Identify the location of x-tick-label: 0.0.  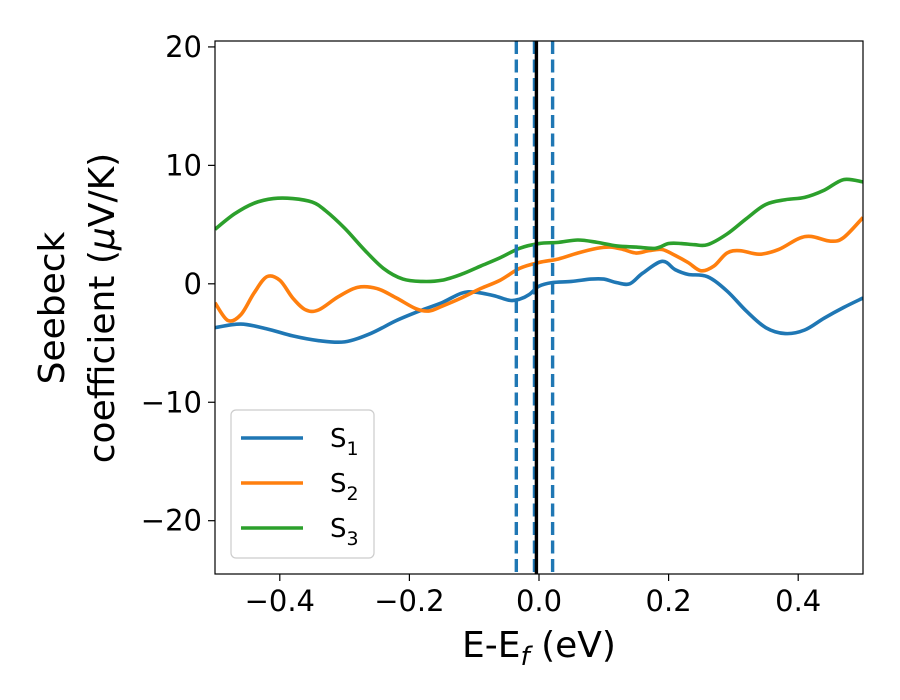
(539, 601).